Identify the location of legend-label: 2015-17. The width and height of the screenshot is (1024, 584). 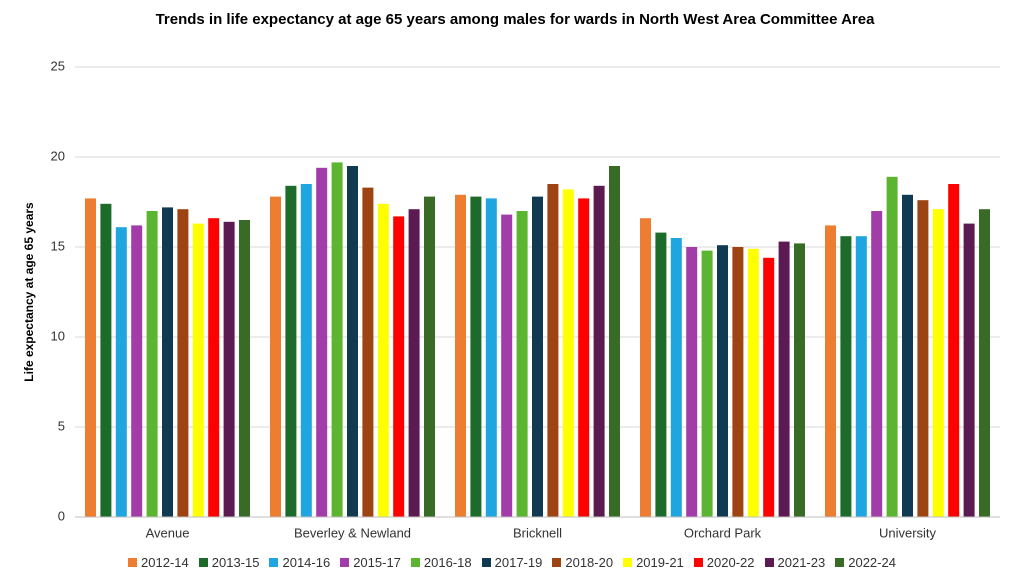
(377, 562).